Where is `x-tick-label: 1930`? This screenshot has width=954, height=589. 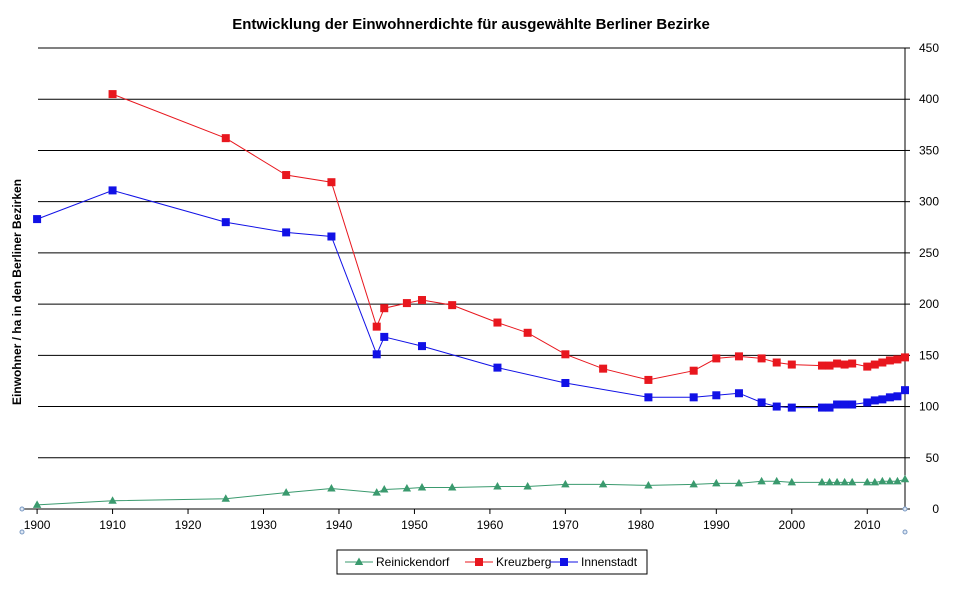 x-tick-label: 1930 is located at coordinates (263, 525).